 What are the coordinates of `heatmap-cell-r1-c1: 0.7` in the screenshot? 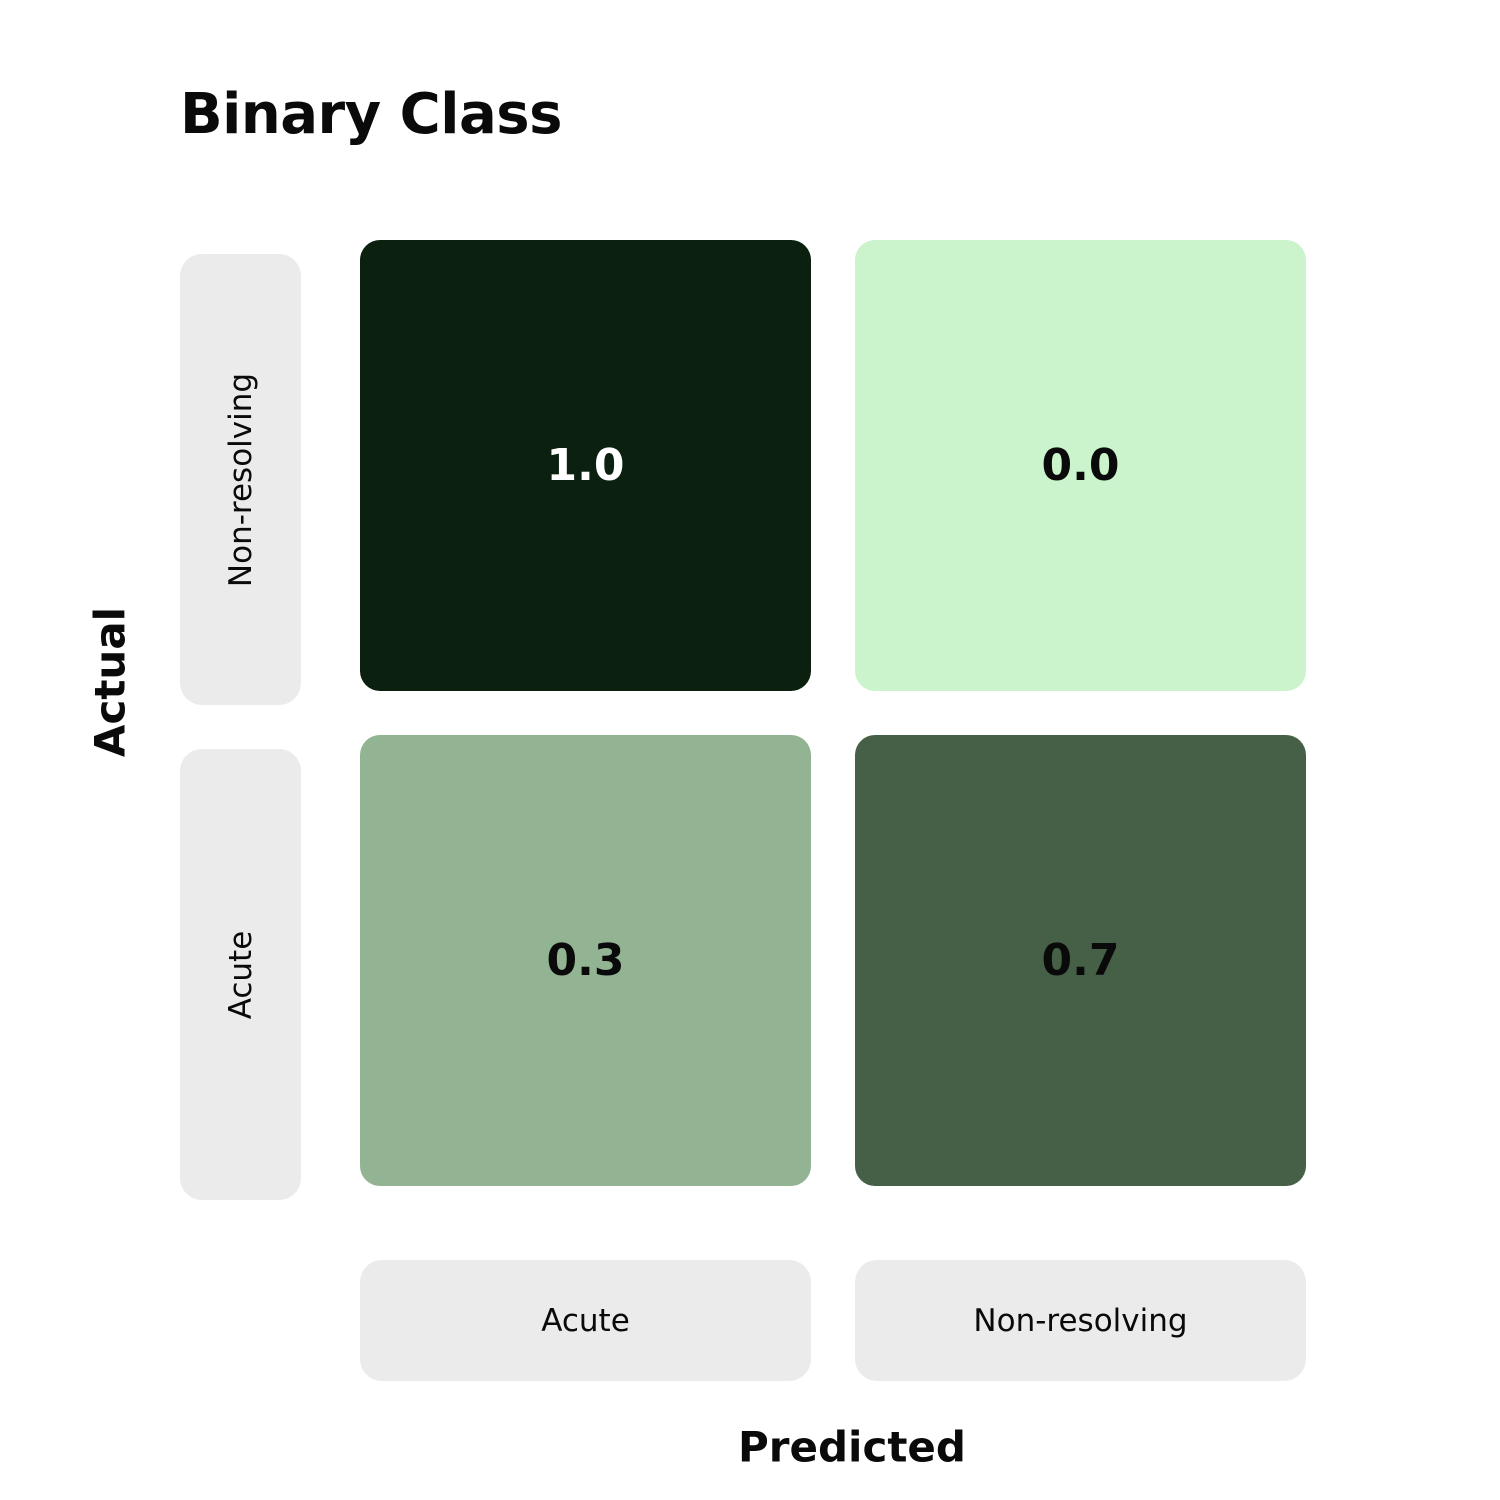 It's located at (1080, 960).